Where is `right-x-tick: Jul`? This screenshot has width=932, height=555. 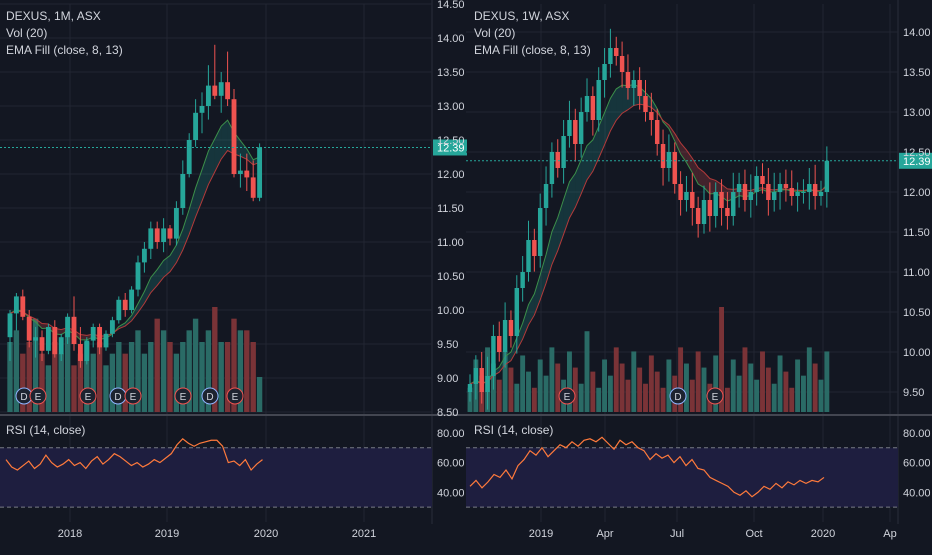 right-x-tick: Jul is located at coordinates (677, 534).